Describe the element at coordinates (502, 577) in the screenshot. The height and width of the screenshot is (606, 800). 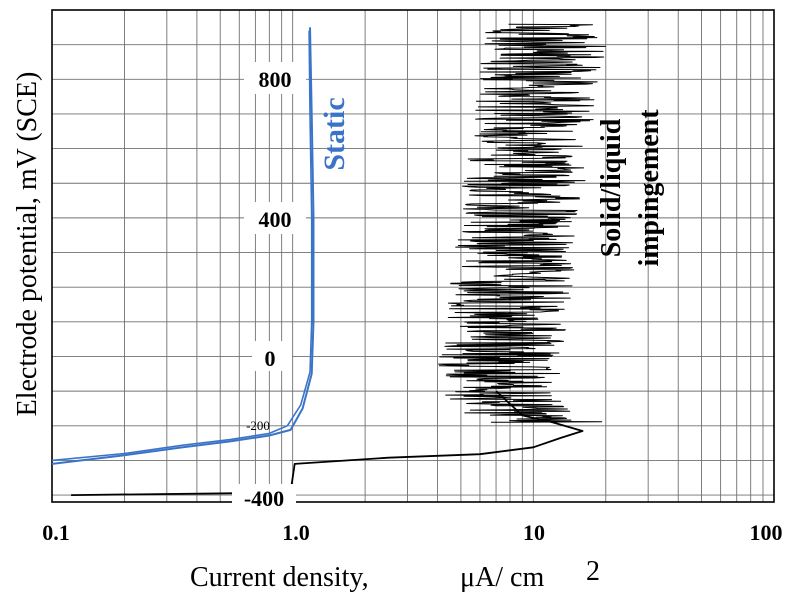
I see `x-axis-unit: μA/ cm` at that location.